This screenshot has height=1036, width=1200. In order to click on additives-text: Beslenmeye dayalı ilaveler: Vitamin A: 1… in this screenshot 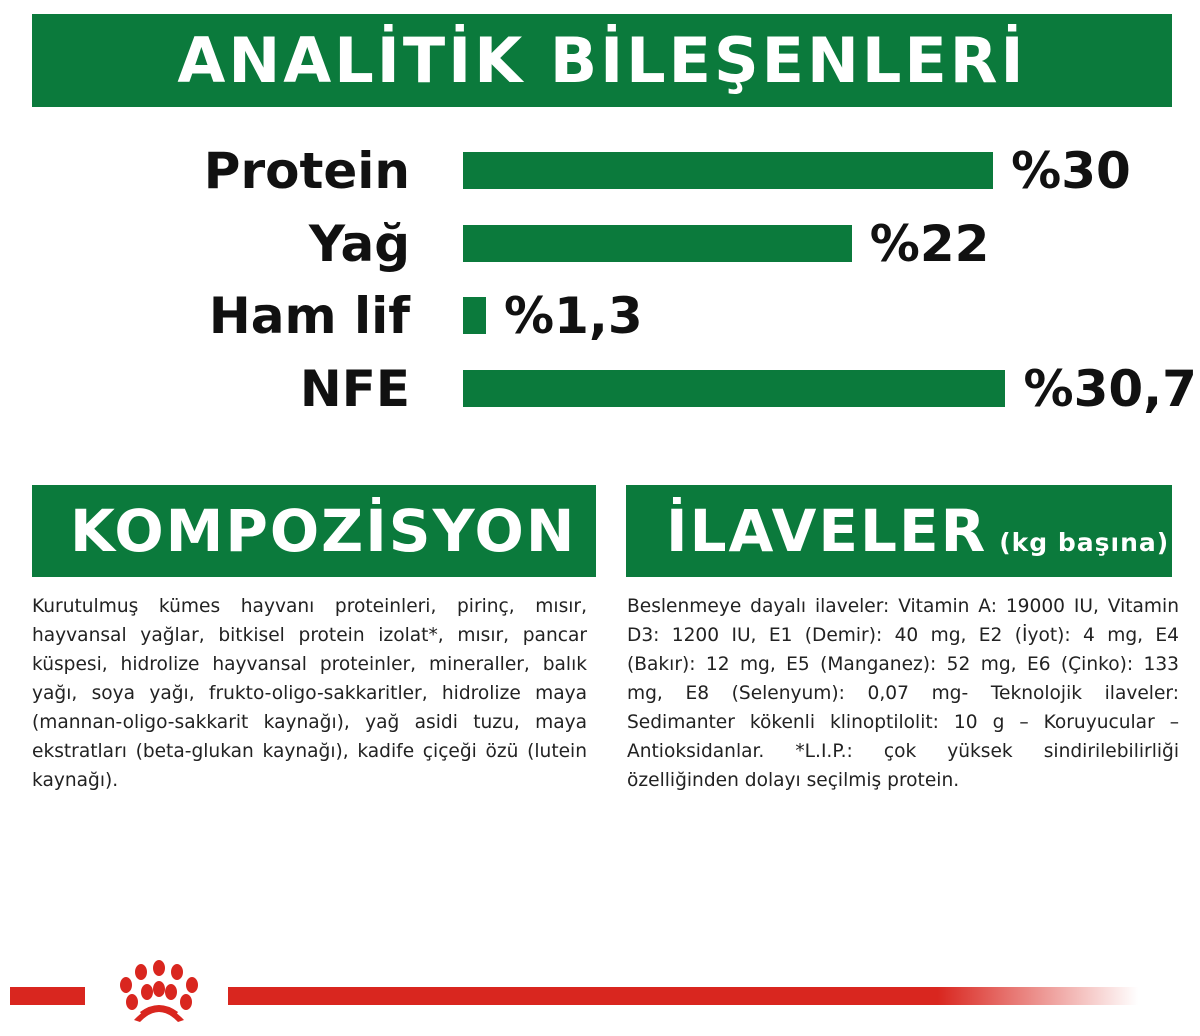, I will do `click(903, 693)`.